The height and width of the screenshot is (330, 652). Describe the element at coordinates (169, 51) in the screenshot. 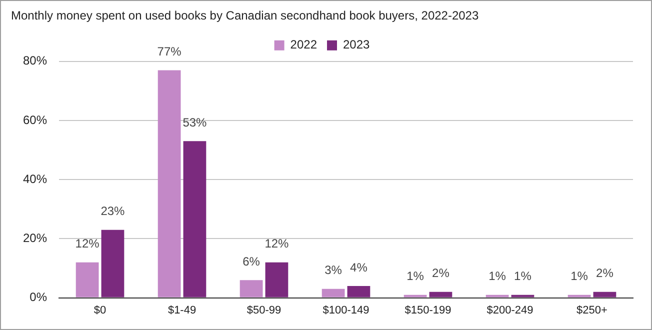

I see `data-label: 77%` at that location.